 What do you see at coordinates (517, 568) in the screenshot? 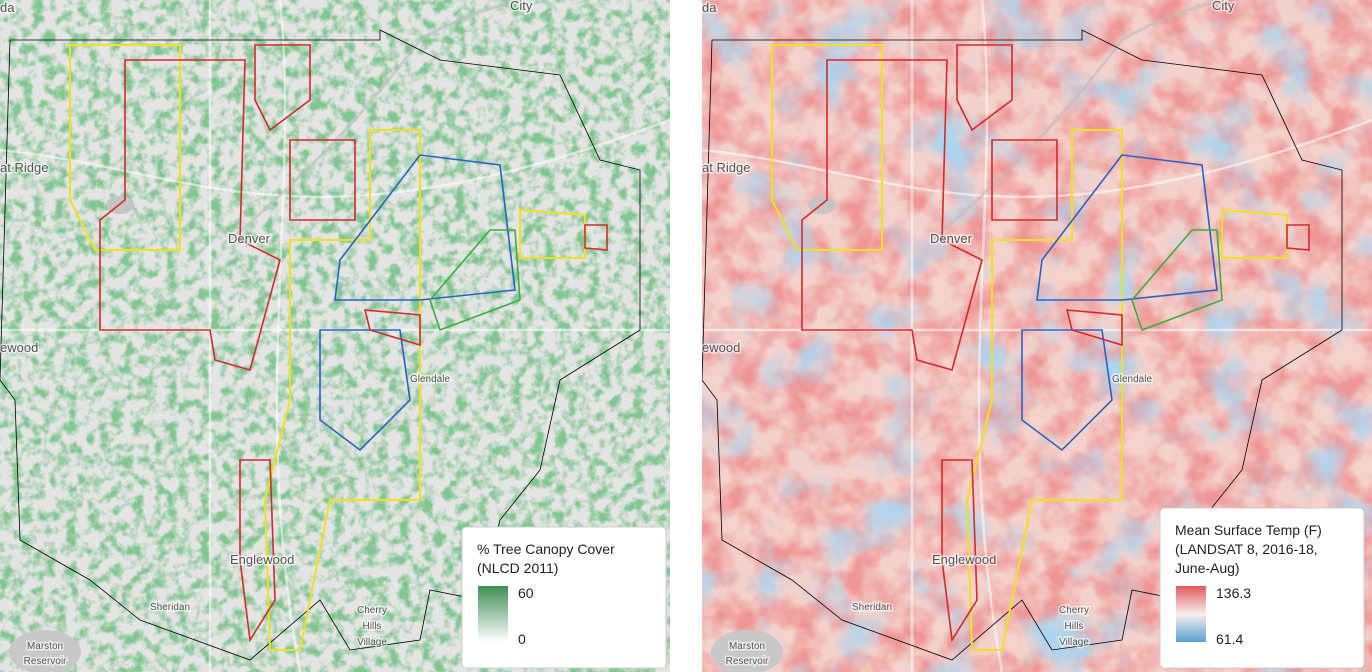
I see `legend-title: (NLCD 2011)` at bounding box center [517, 568].